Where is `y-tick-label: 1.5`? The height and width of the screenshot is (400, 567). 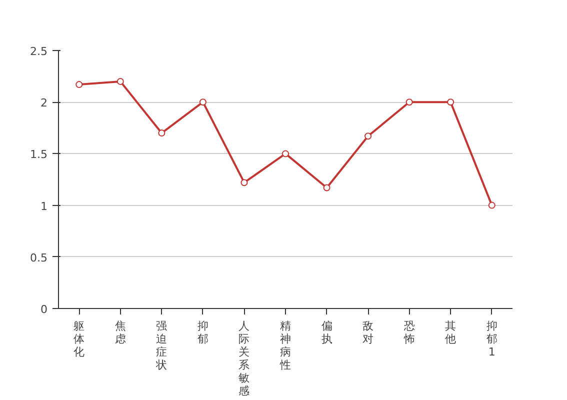
y-tick-label: 1.5 is located at coordinates (39, 155).